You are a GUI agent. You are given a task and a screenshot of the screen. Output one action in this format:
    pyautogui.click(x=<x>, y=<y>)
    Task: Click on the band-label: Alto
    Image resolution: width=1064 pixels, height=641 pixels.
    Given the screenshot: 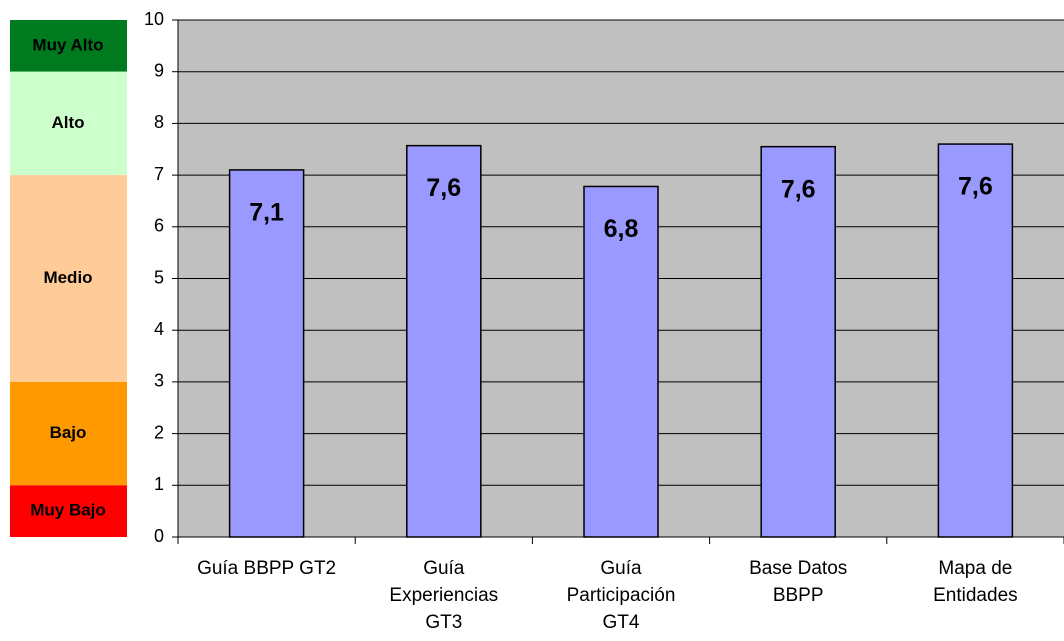 What is the action you would take?
    pyautogui.click(x=67, y=122)
    